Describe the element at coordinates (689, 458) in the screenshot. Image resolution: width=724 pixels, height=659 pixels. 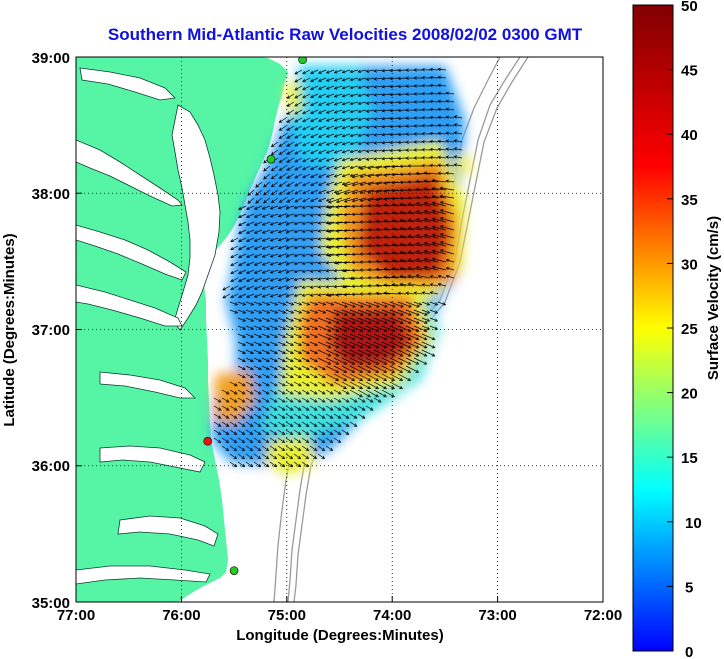
I see `colorbar-tick-label: 15` at that location.